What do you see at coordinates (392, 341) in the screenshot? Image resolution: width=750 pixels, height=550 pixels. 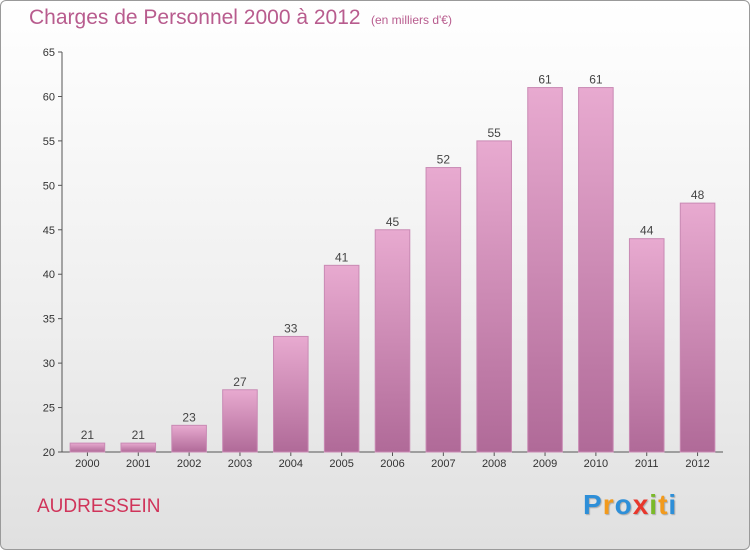 I see `bar-2006` at bounding box center [392, 341].